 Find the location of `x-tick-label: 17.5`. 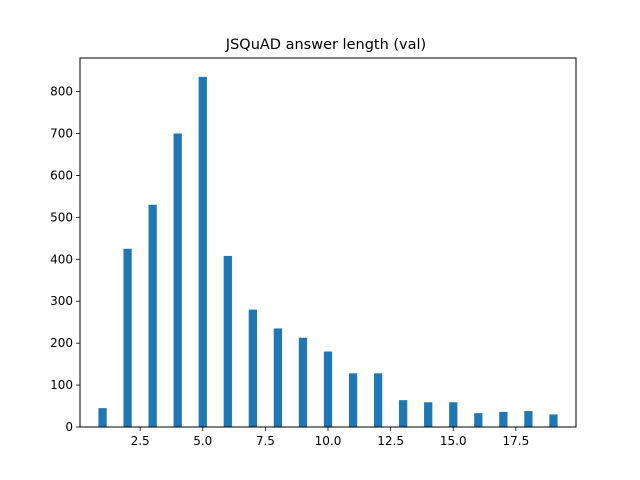

x-tick-label: 17.5 is located at coordinates (516, 441).